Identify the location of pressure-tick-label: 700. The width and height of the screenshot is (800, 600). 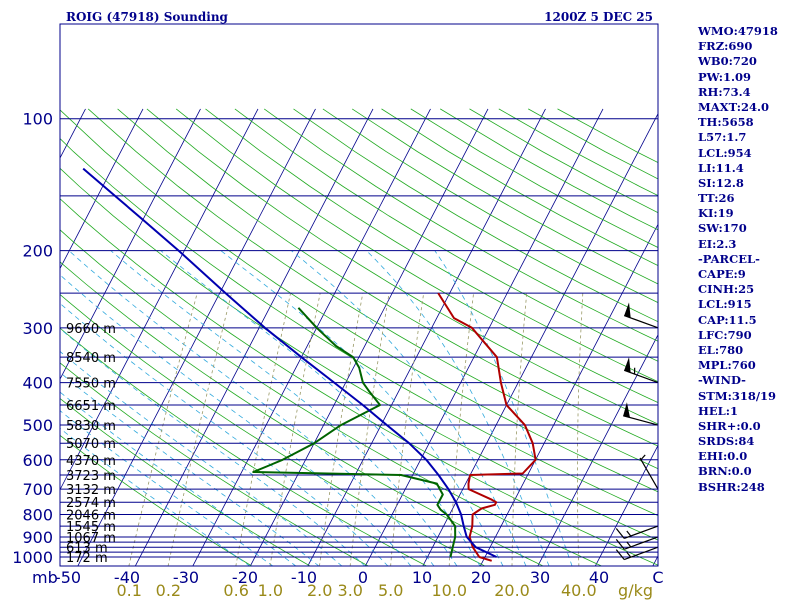
(37, 489).